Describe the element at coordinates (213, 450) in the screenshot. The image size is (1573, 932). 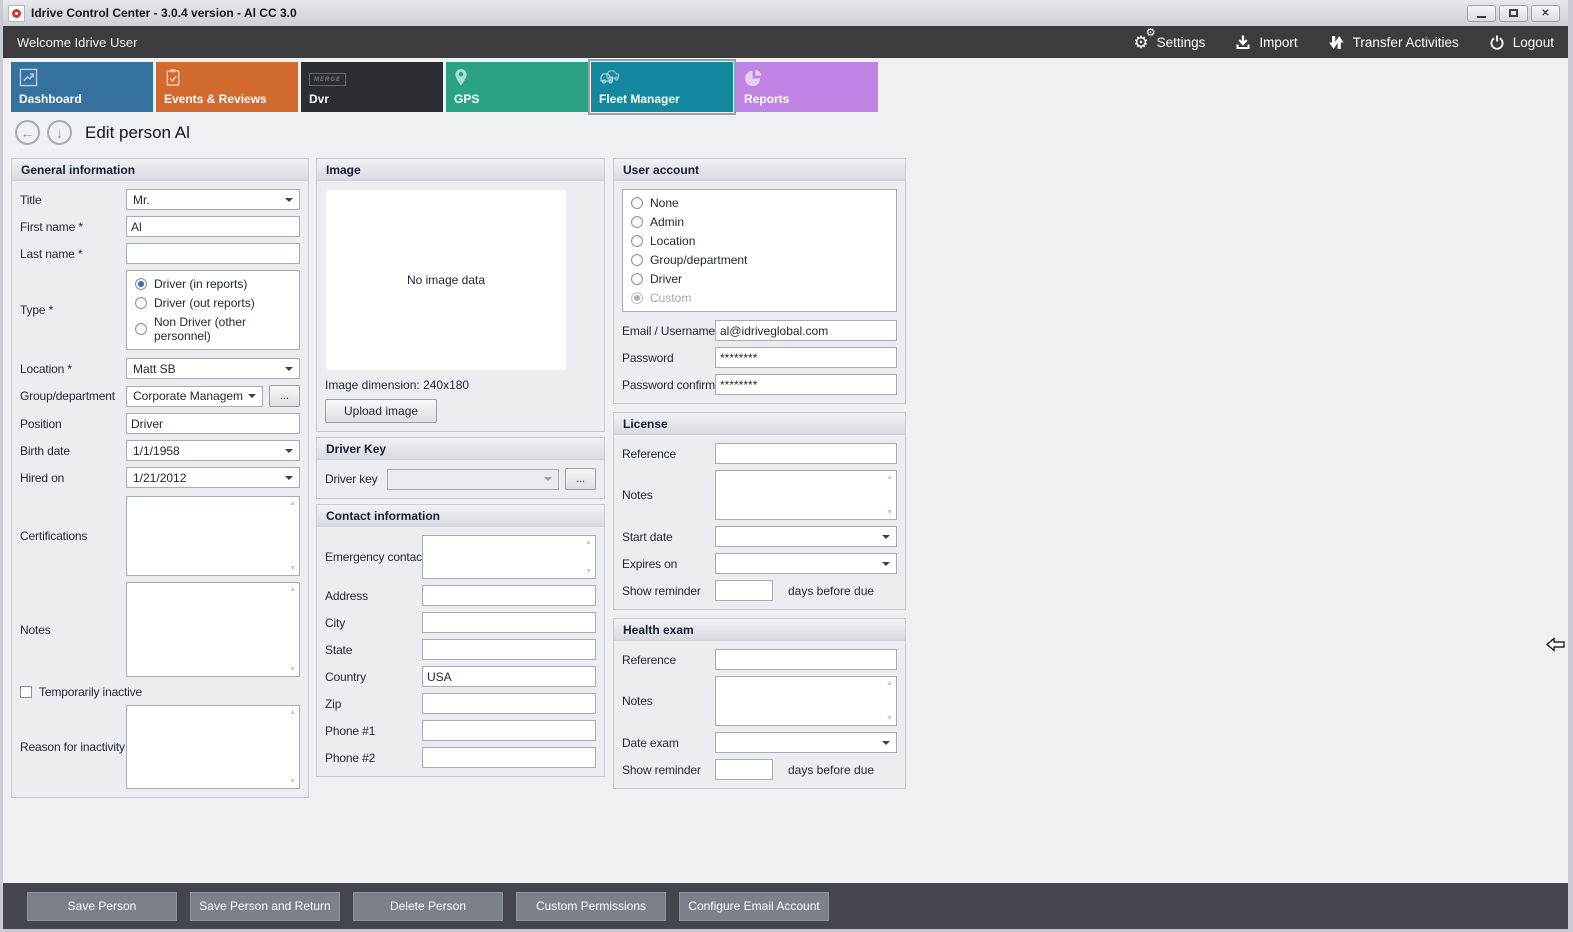
I see `birth-date-select: 1/1/1958` at that location.